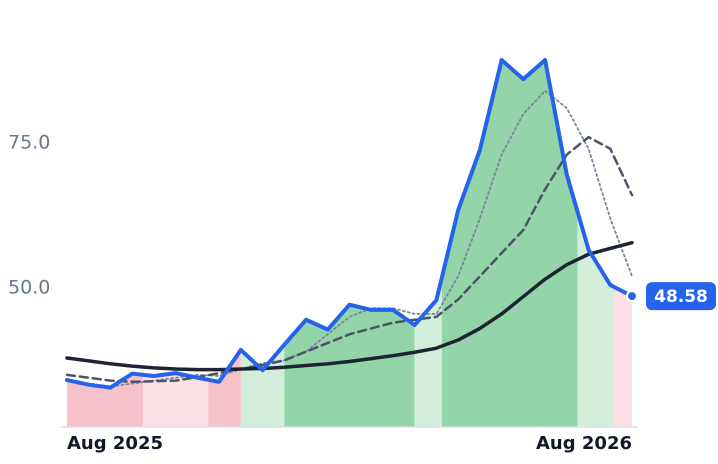 Image resolution: width=718 pixels, height=464 pixels. I want to click on last-value-badge, so click(681, 296).